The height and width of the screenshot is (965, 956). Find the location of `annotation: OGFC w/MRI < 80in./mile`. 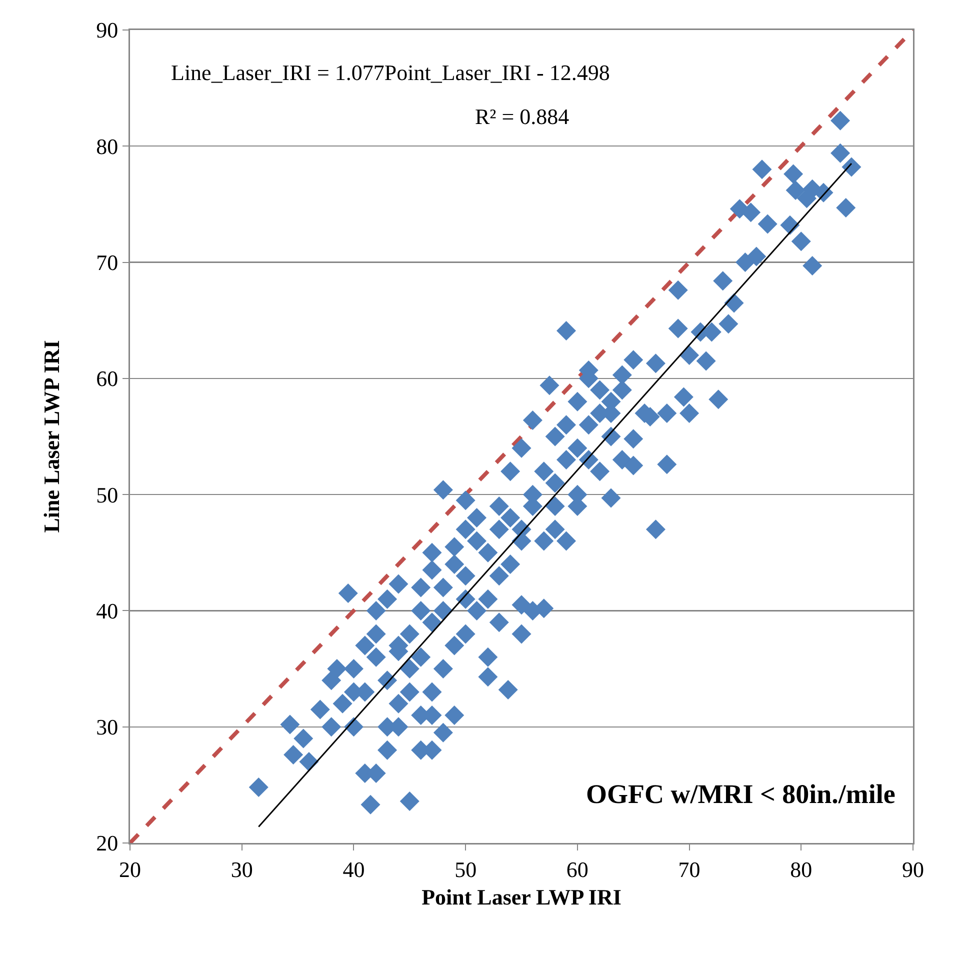

annotation: OGFC w/MRI < 80in./mile is located at coordinates (741, 794).